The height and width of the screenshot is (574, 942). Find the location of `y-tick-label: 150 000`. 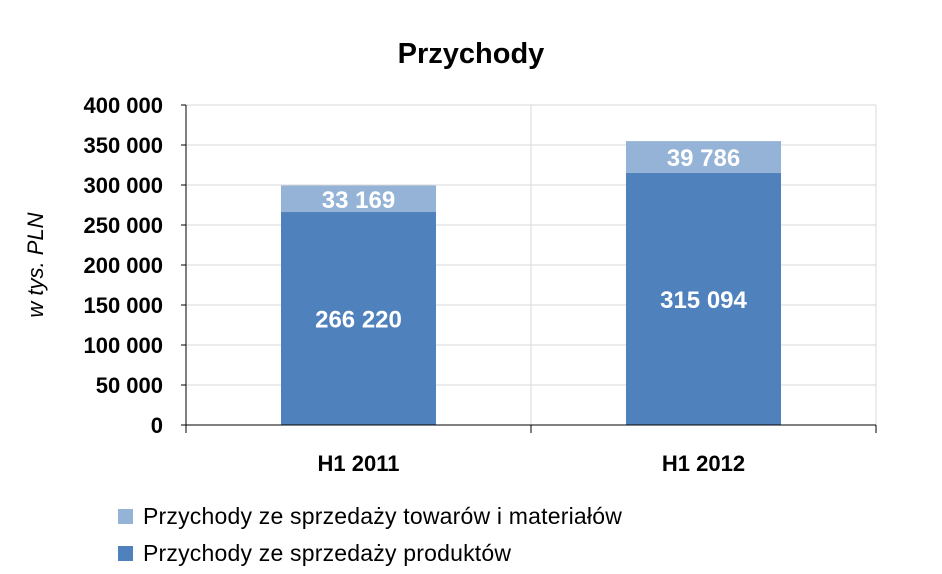

y-tick-label: 150 000 is located at coordinates (123, 305).